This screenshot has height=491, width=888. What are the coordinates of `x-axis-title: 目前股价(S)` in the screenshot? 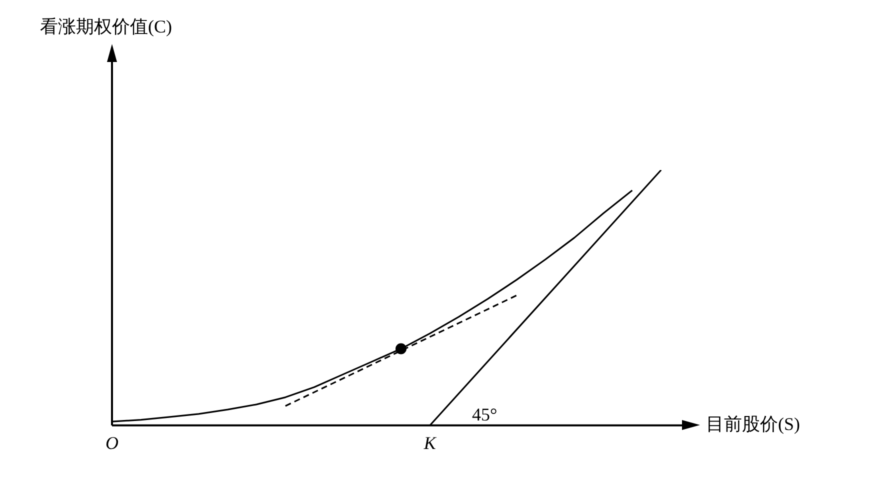 It's located at (753, 424).